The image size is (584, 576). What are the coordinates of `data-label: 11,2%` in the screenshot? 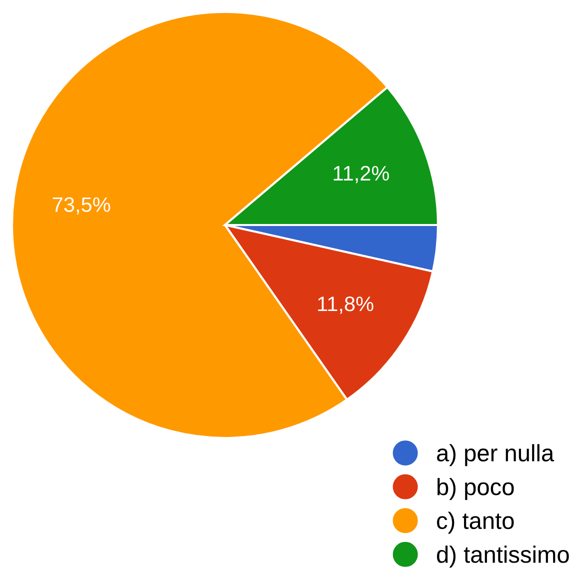 It's located at (361, 175).